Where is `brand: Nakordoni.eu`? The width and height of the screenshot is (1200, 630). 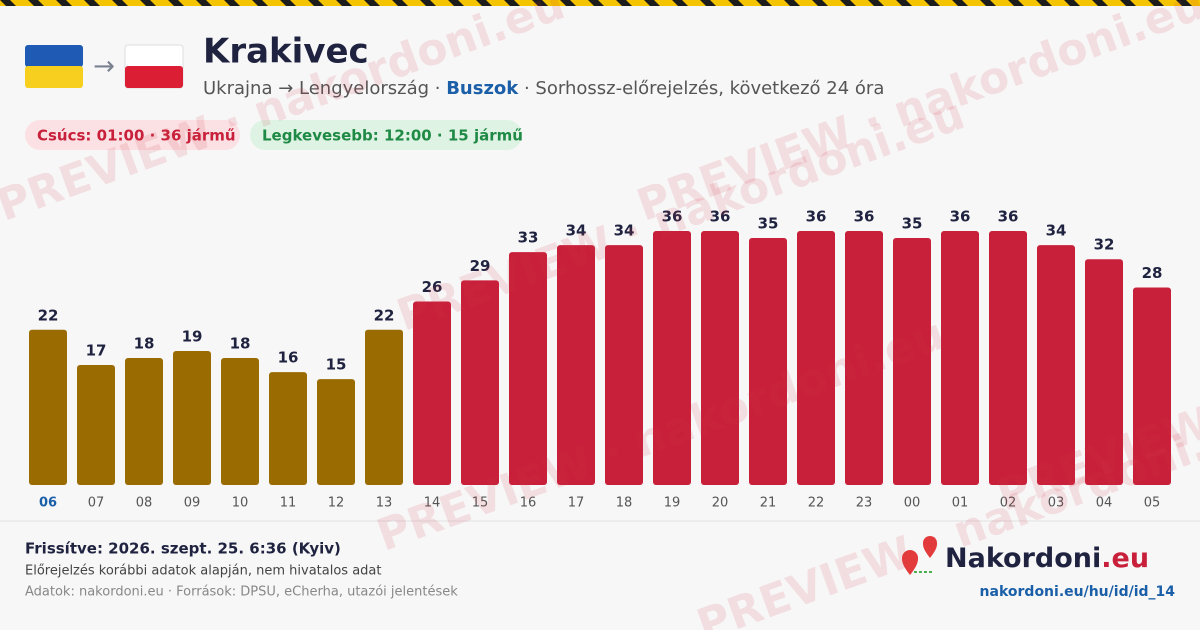 brand: Nakordoni.eu is located at coordinates (1047, 558).